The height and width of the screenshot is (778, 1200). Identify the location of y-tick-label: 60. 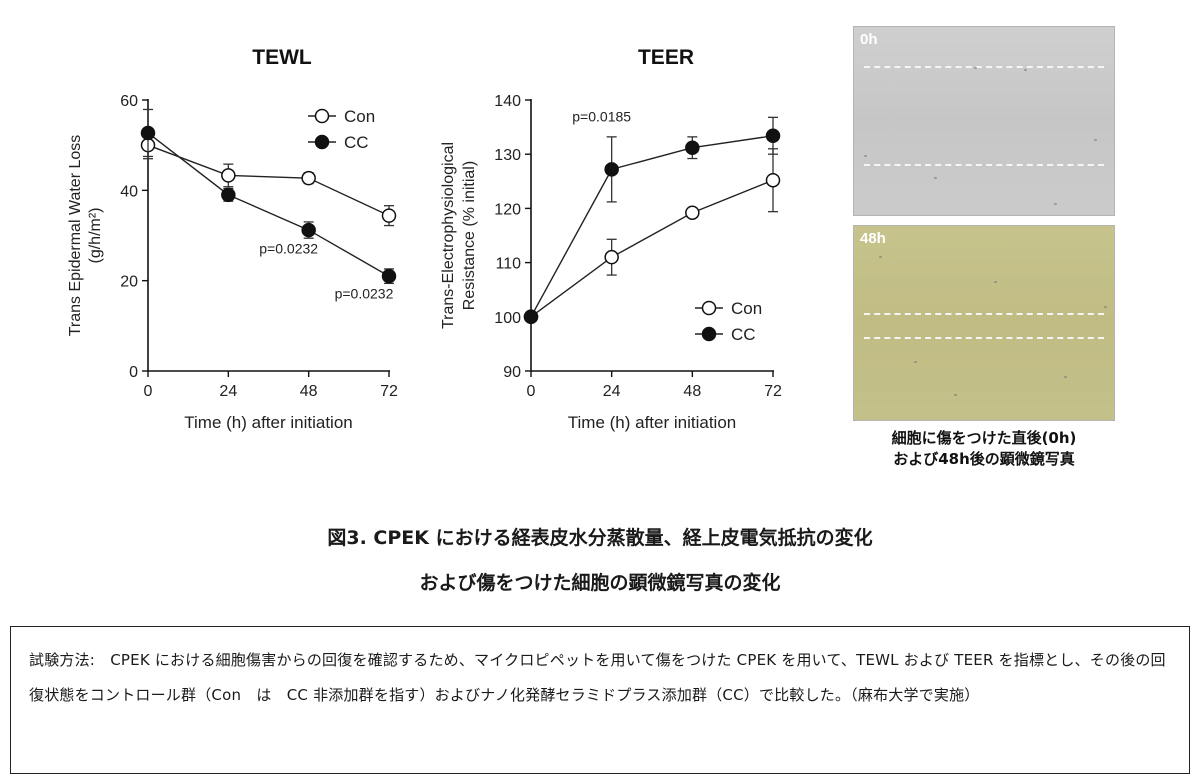
(129, 101).